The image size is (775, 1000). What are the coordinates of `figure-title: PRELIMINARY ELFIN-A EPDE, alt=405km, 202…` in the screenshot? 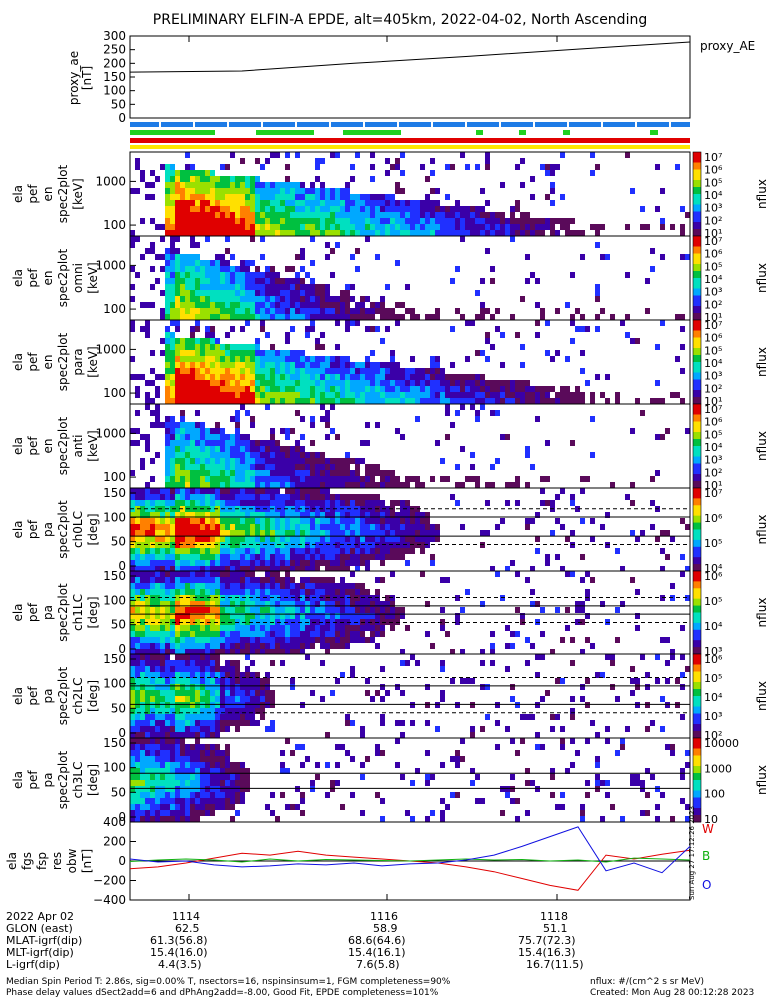 It's located at (400, 20).